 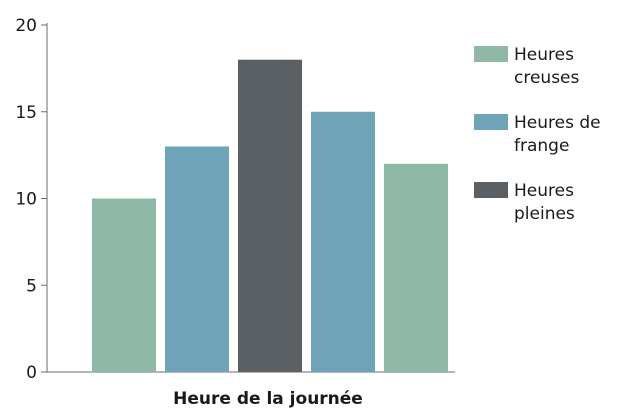 I want to click on legend-item: Heures de frange, so click(x=537, y=134).